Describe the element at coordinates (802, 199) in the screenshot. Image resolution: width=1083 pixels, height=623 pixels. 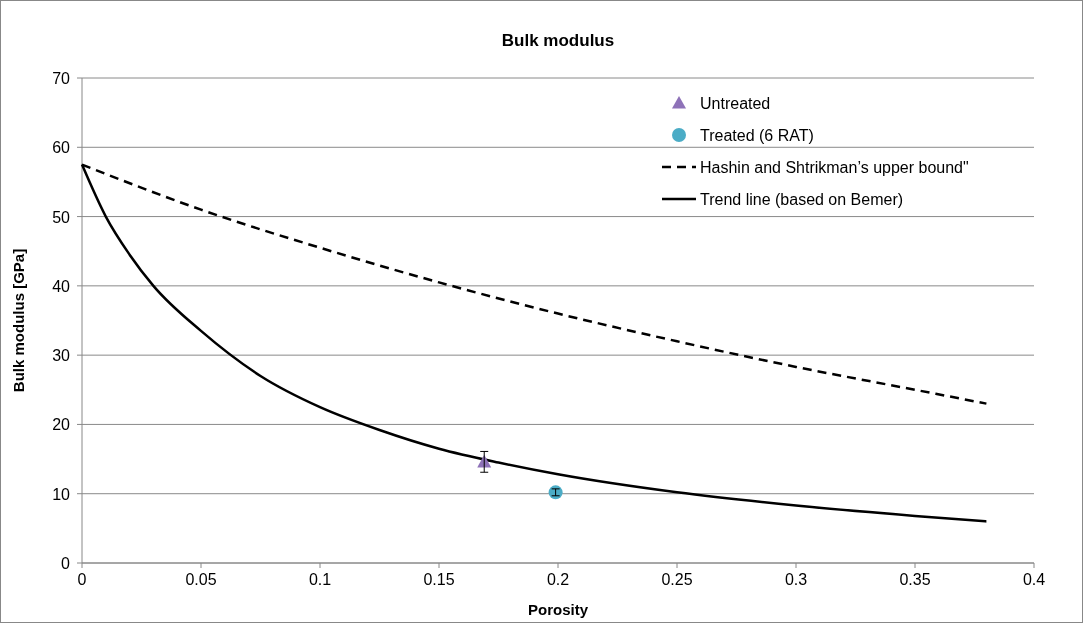
I see `legend-label: Trend line (based on Bemer)` at that location.